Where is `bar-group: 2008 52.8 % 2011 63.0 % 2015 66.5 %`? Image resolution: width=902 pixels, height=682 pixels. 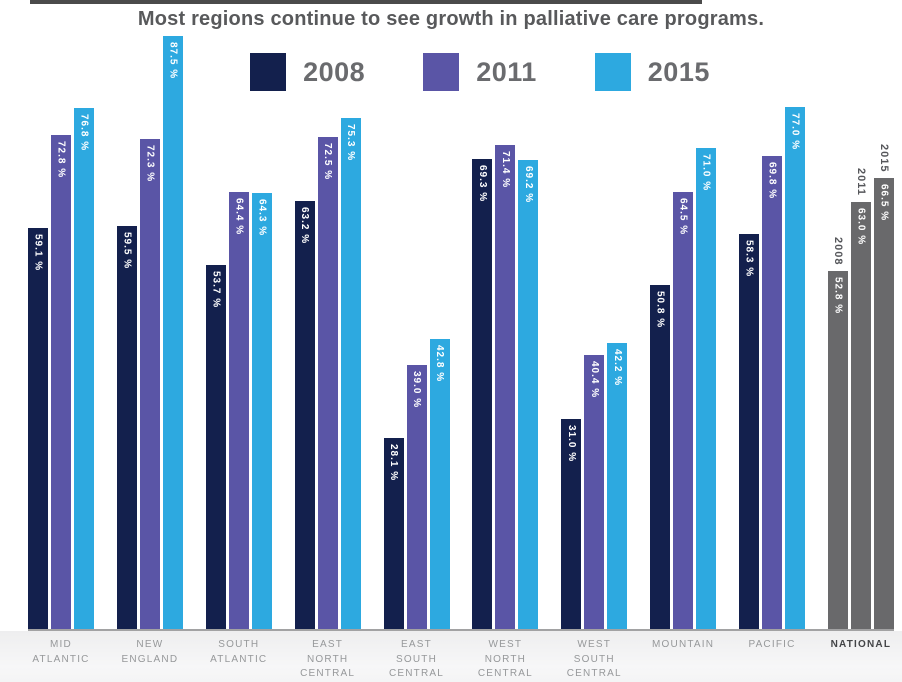
bar-group: 2008 52.8 % 2011 63.0 % 2015 66.5 % is located at coordinates (860, 386).